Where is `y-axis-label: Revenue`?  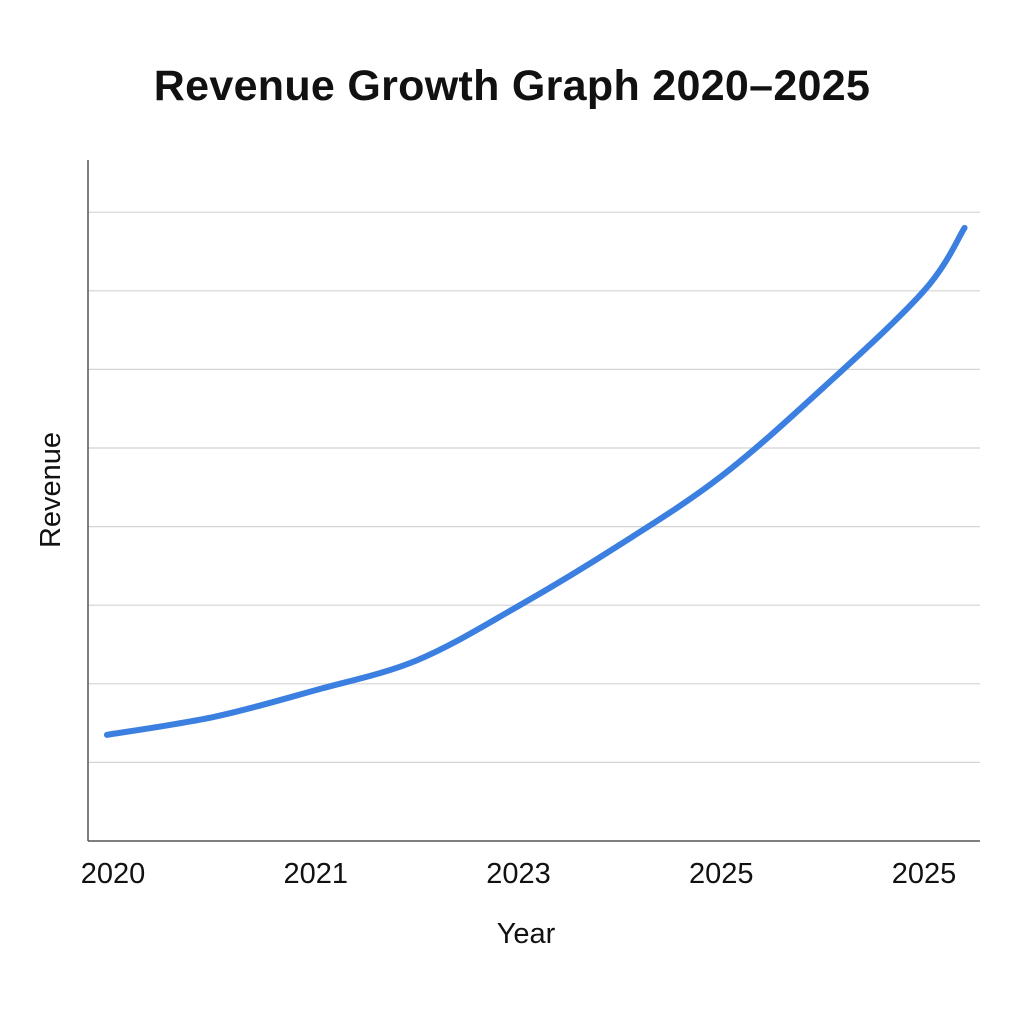 y-axis-label: Revenue is located at coordinates (51, 490).